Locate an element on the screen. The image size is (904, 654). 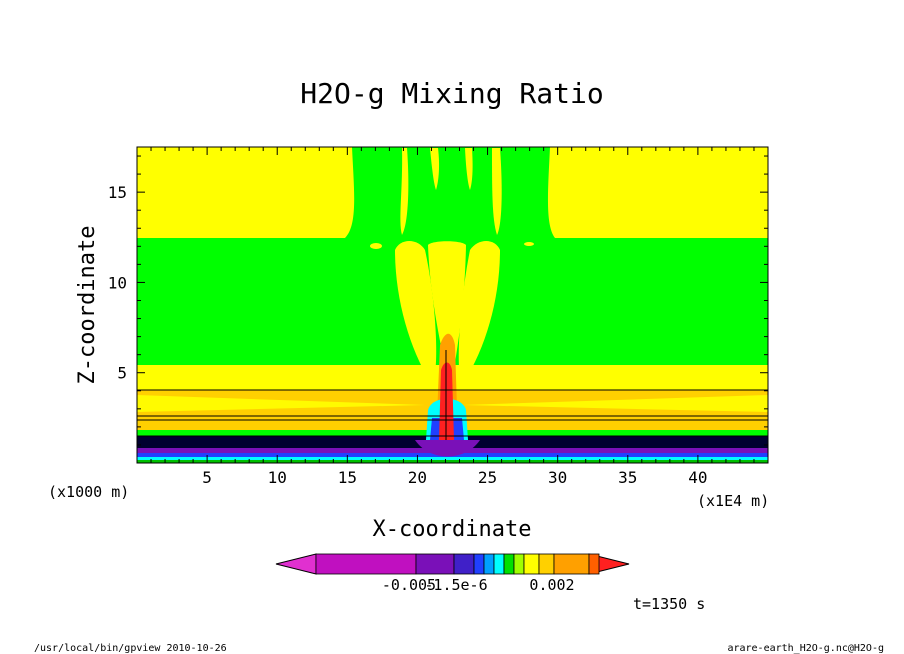
x-tick-label: 10 is located at coordinates (277, 477).